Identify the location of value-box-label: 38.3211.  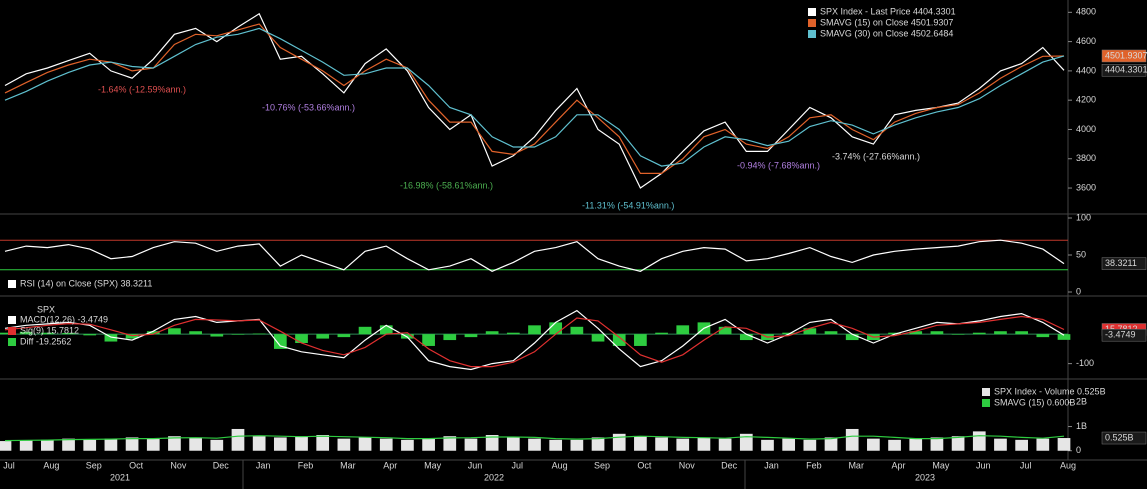
(1121, 263).